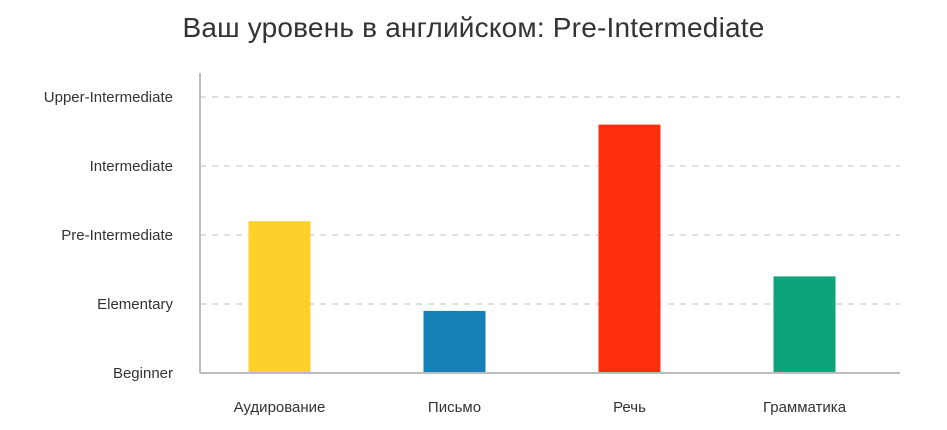 Image resolution: width=947 pixels, height=430 pixels. I want to click on y-tick-label: Beginner, so click(143, 373).